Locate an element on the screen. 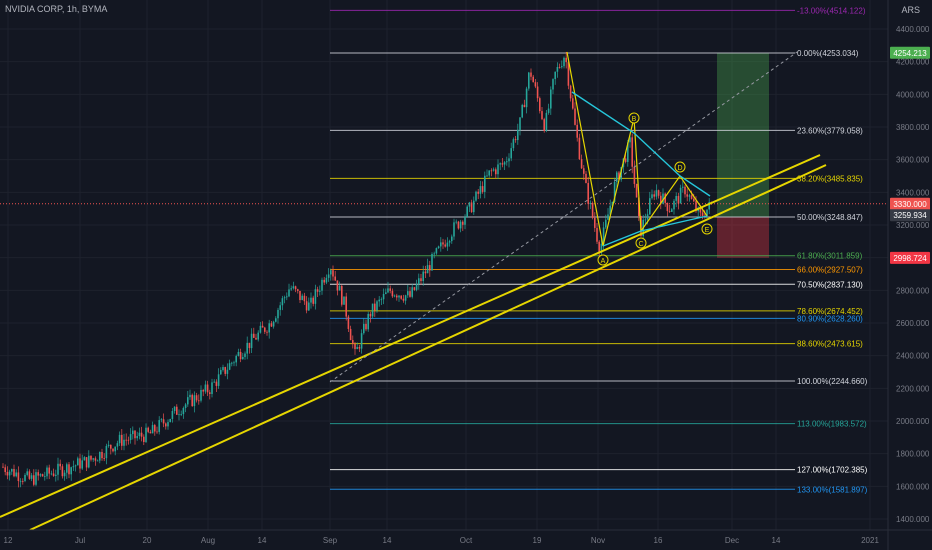  wave-point-marker is located at coordinates (634, 118).